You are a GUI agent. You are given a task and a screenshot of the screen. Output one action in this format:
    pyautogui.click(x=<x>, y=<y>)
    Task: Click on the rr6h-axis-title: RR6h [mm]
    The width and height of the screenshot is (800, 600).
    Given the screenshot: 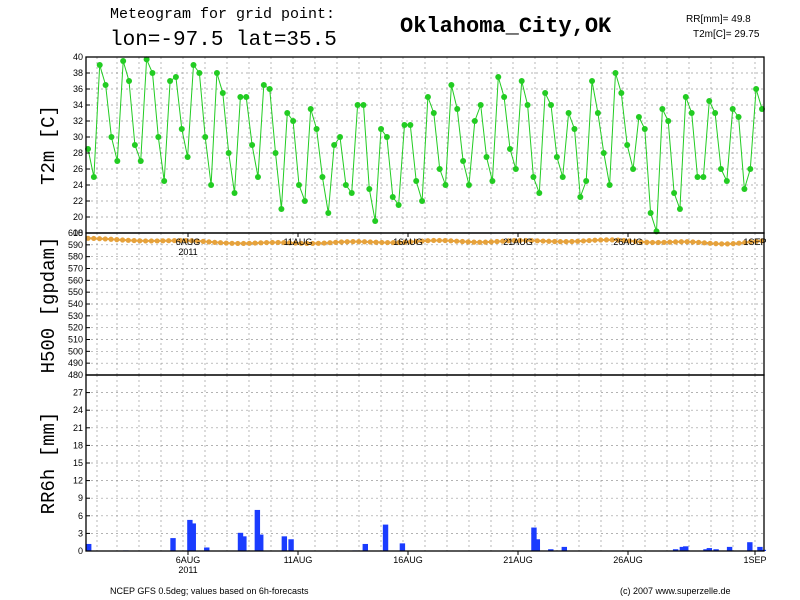 What is the action you would take?
    pyautogui.click(x=49, y=463)
    